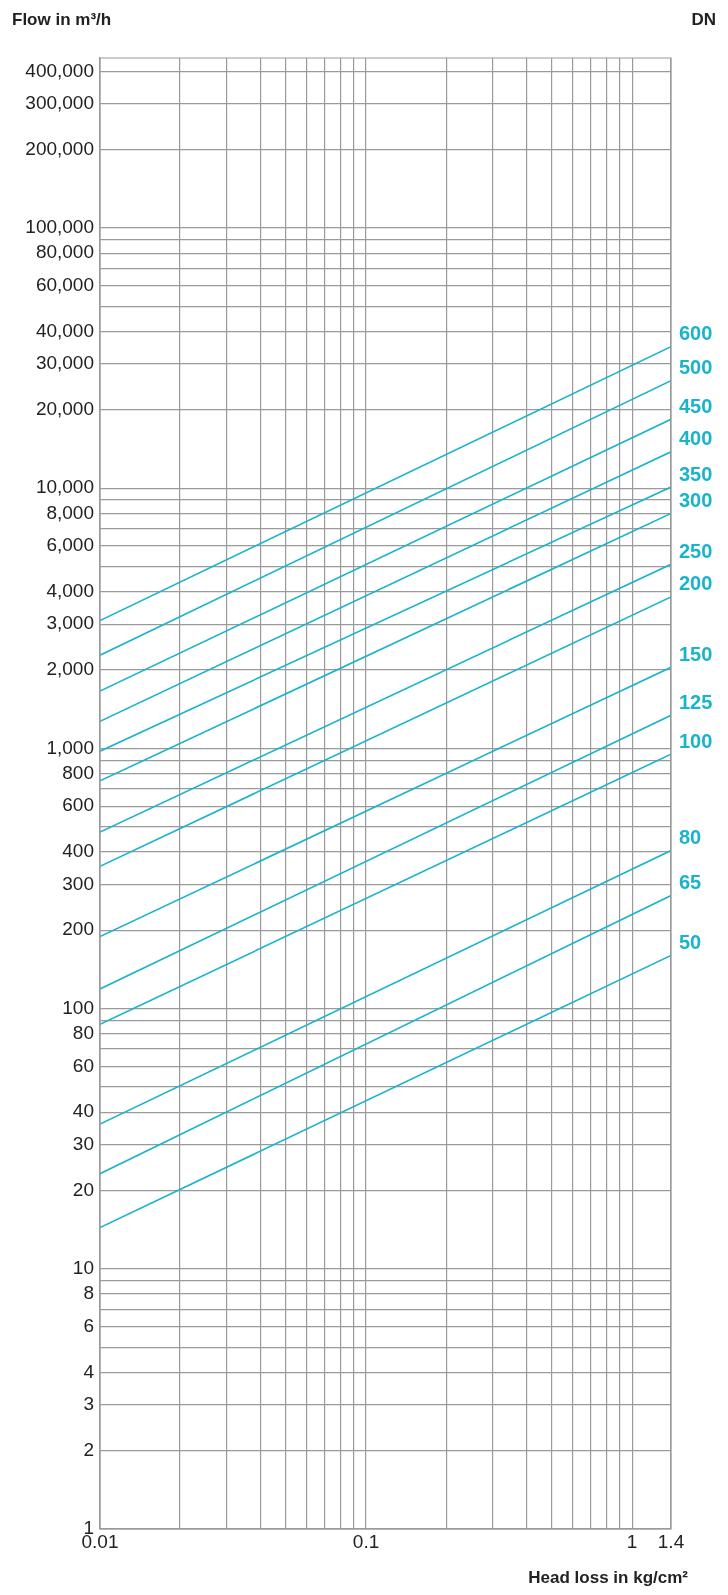 The width and height of the screenshot is (728, 1595). Describe the element at coordinates (64, 284) in the screenshot. I see `y-tick-label: 60,000` at that location.